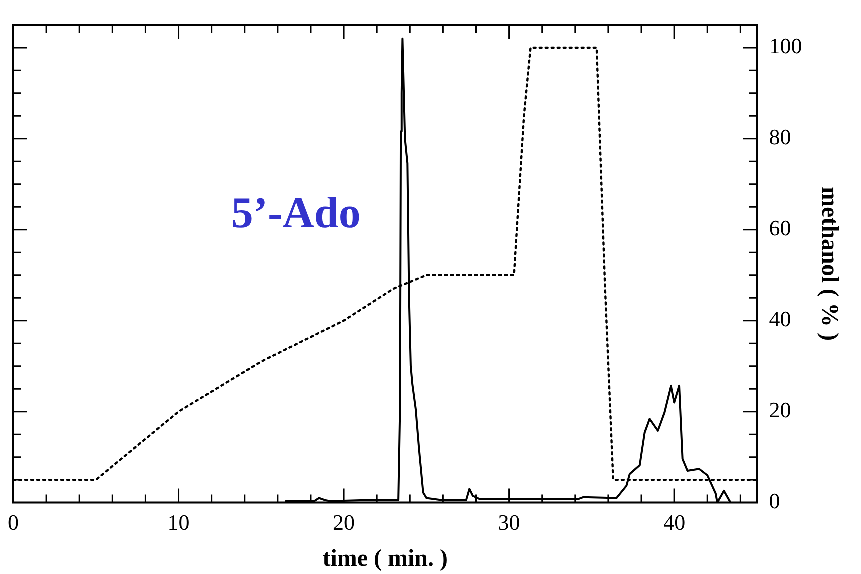 Image resolution: width=861 pixels, height=574 pixels. Describe the element at coordinates (780, 137) in the screenshot. I see `y-tick-label: 80` at that location.